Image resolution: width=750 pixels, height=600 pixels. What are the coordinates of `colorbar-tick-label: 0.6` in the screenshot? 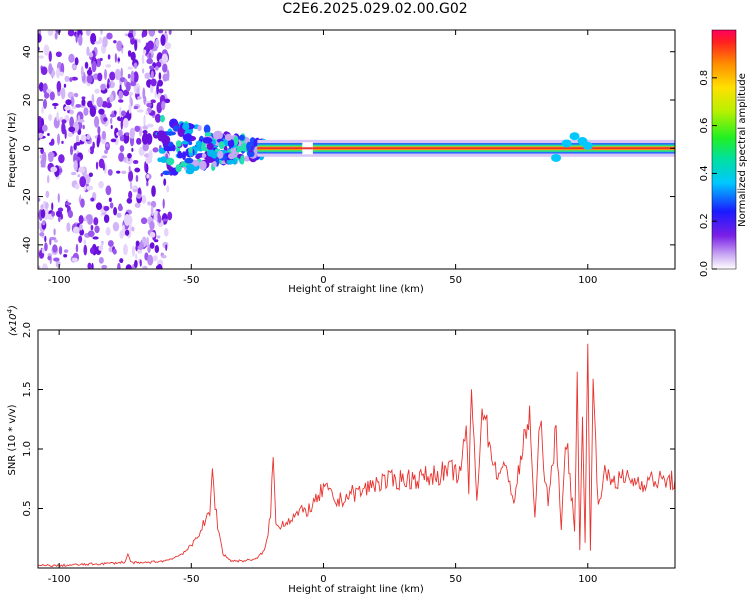 It's located at (704, 126).